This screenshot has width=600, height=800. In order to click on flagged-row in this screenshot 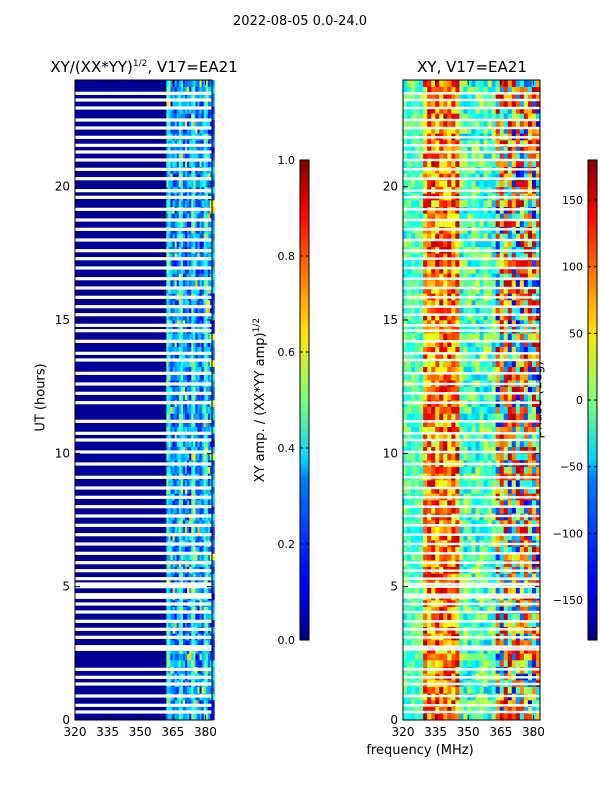, I will do `click(143, 160)`.